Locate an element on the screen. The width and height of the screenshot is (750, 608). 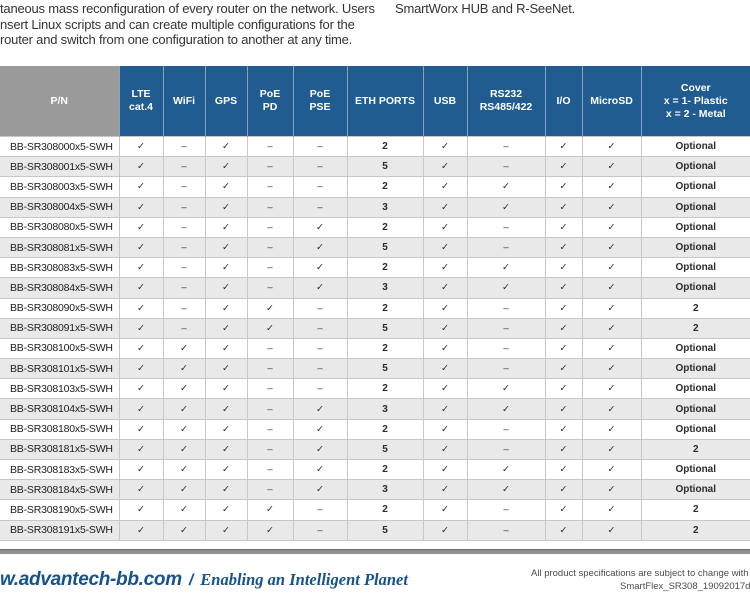
col-header-lte-cat4: LTE cat.4 is located at coordinates (141, 101).